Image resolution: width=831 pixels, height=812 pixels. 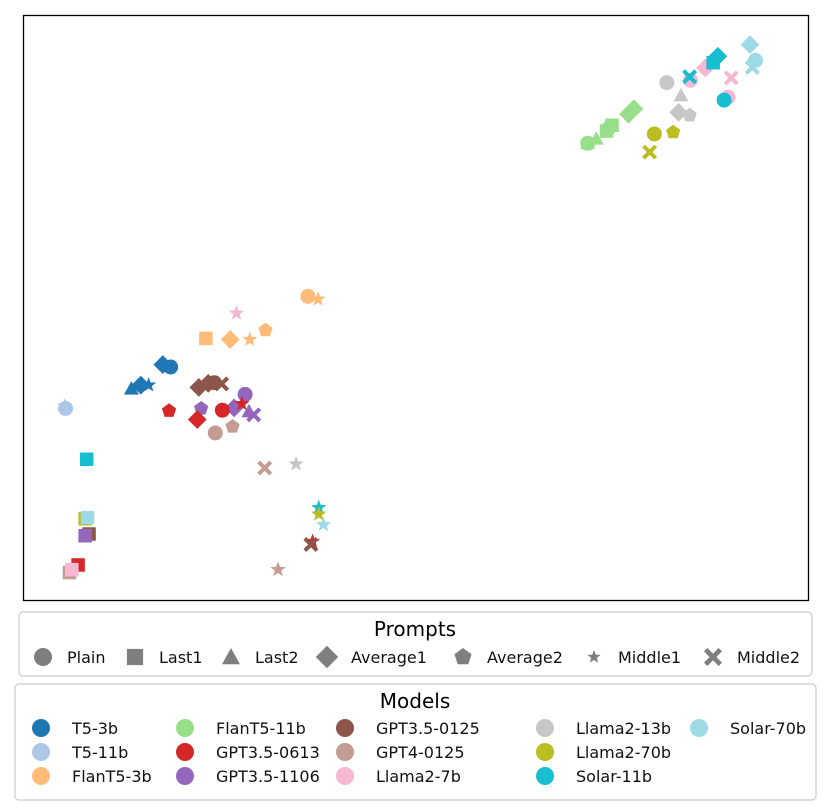 What do you see at coordinates (232, 426) in the screenshot?
I see `data-point-gpt4_0125-average2` at bounding box center [232, 426].